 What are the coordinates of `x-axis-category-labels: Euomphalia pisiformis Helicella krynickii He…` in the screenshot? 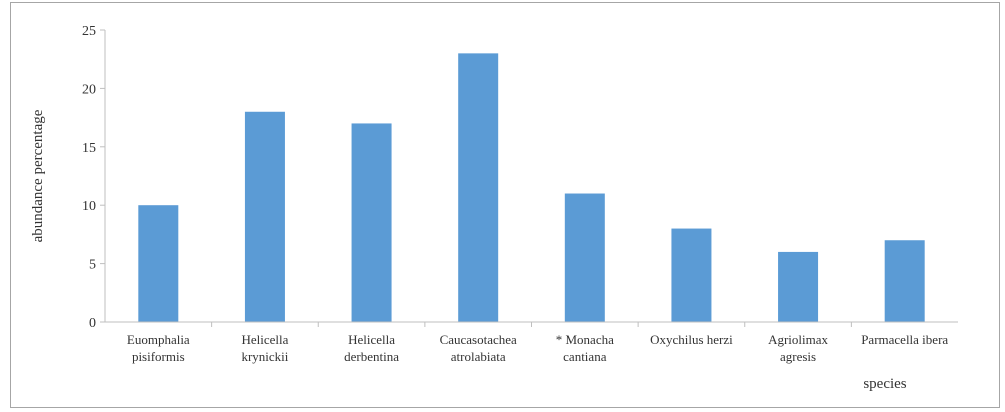 It's located at (537, 343).